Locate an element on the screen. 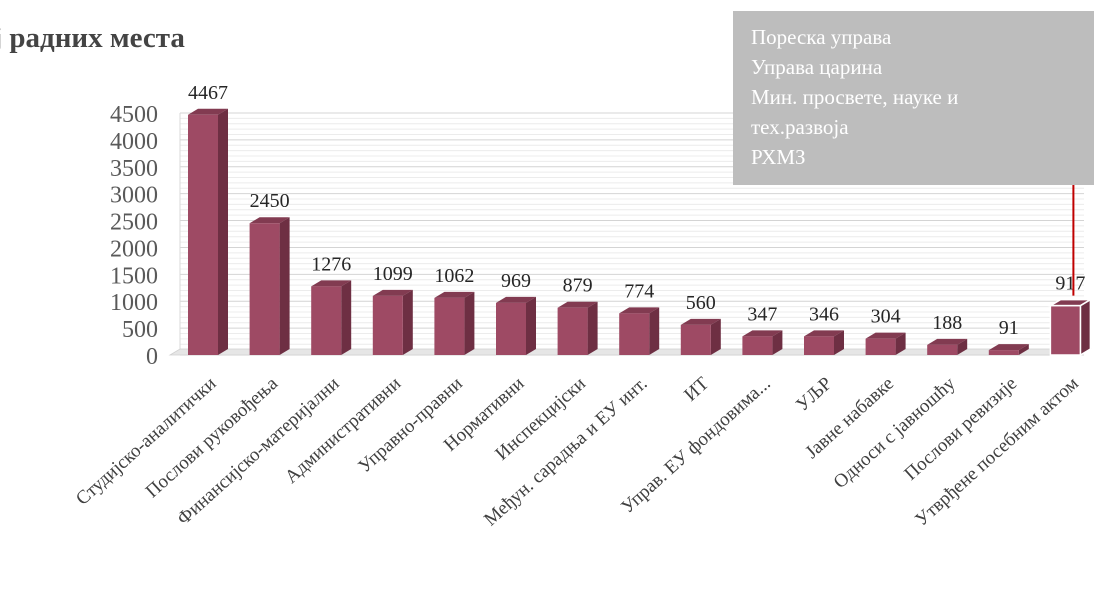  x-tick-label: УЉР is located at coordinates (814, 394).